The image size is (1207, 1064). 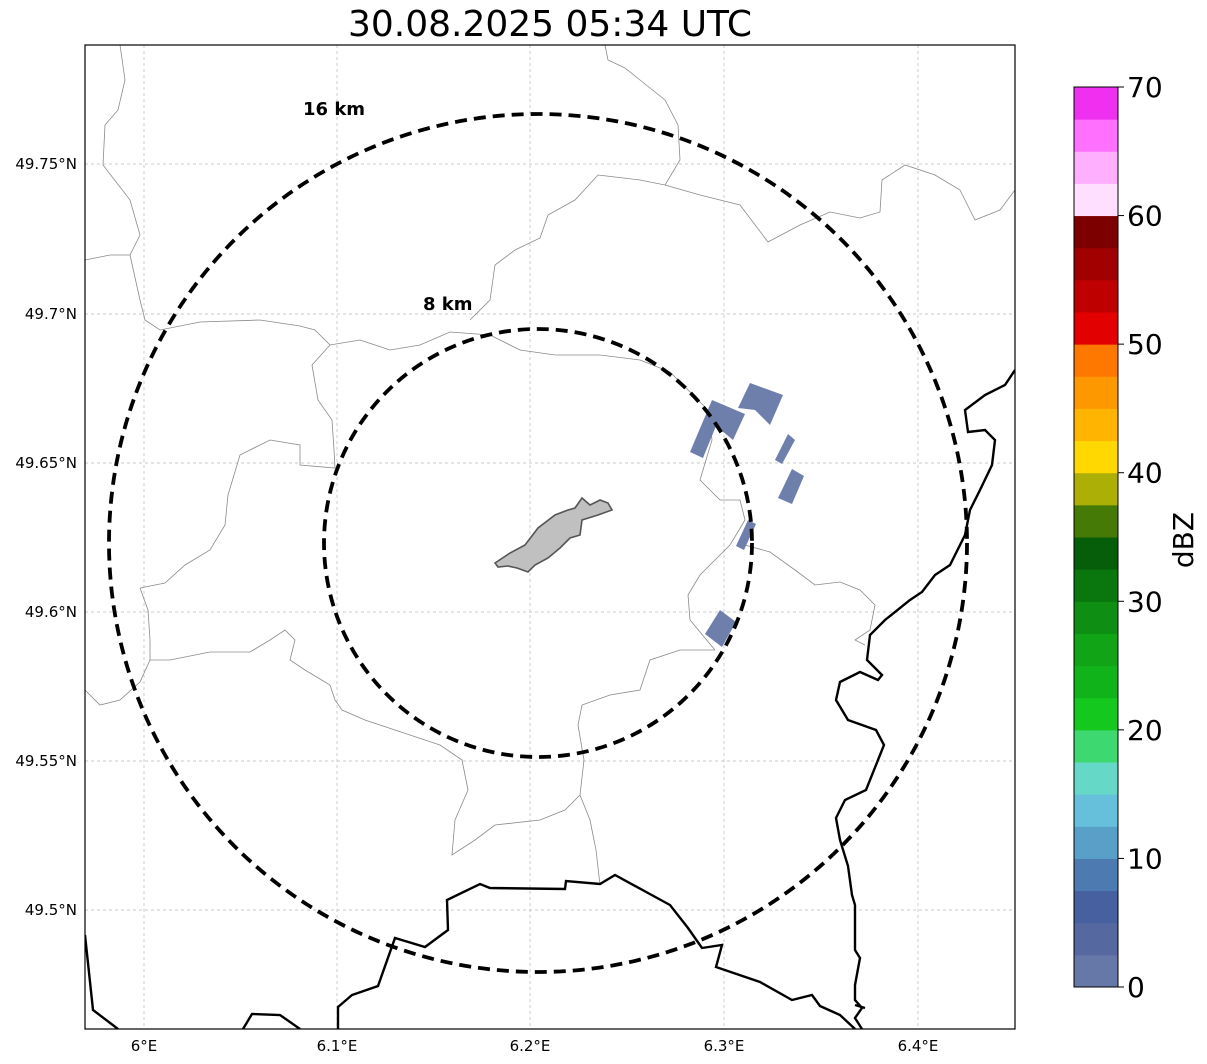 What do you see at coordinates (747, 515) in the screenshot?
I see `radar-echoes` at bounding box center [747, 515].